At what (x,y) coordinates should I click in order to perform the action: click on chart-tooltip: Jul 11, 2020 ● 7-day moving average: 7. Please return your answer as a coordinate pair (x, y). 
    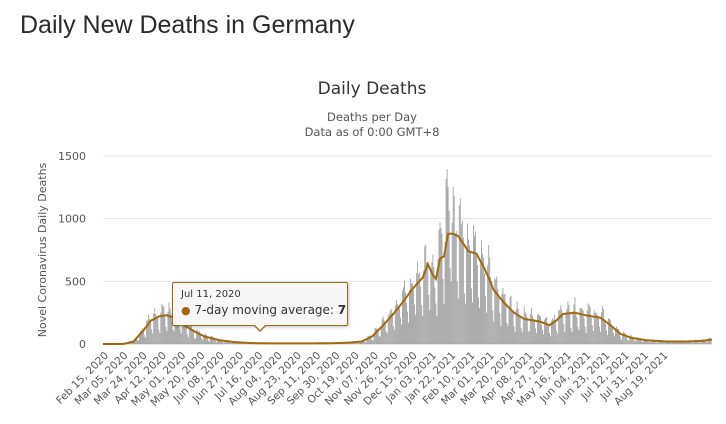
    Looking at the image, I should click on (260, 307).